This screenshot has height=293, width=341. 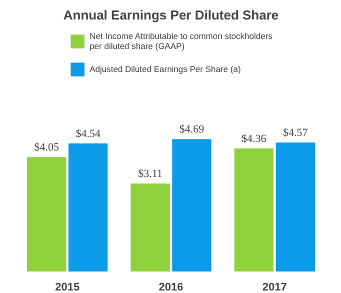 What do you see at coordinates (67, 287) in the screenshot?
I see `x-tick-label: 2015` at bounding box center [67, 287].